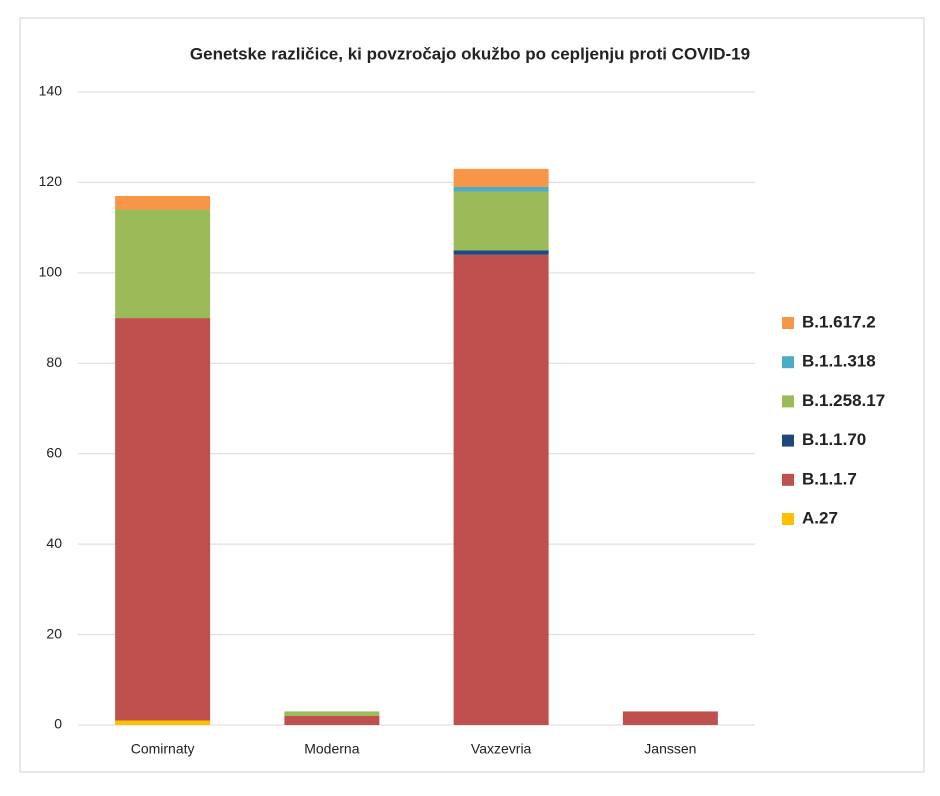 This screenshot has height=796, width=940. Describe the element at coordinates (54, 452) in the screenshot. I see `y-tick-label: 60` at that location.